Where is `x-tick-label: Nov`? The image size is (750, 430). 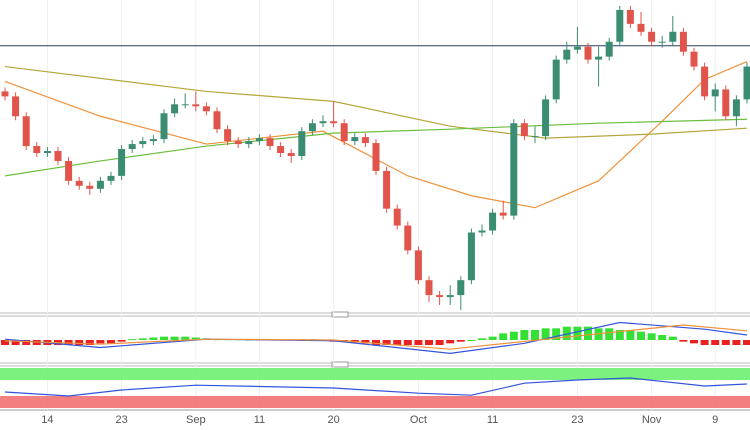 x-tick-label: Nov is located at coordinates (652, 420).